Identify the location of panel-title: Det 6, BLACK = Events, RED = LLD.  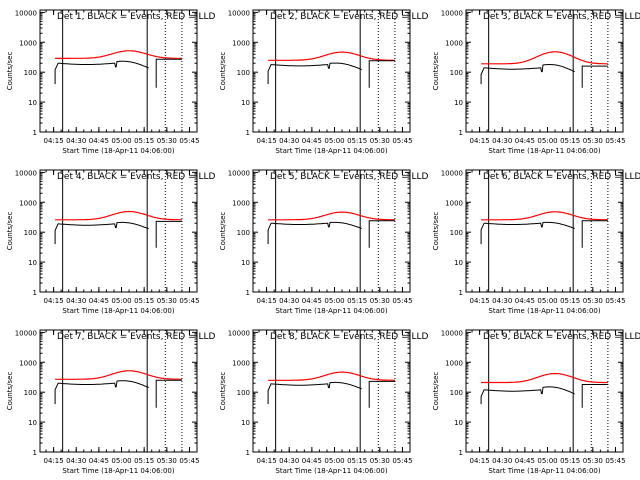
(561, 177).